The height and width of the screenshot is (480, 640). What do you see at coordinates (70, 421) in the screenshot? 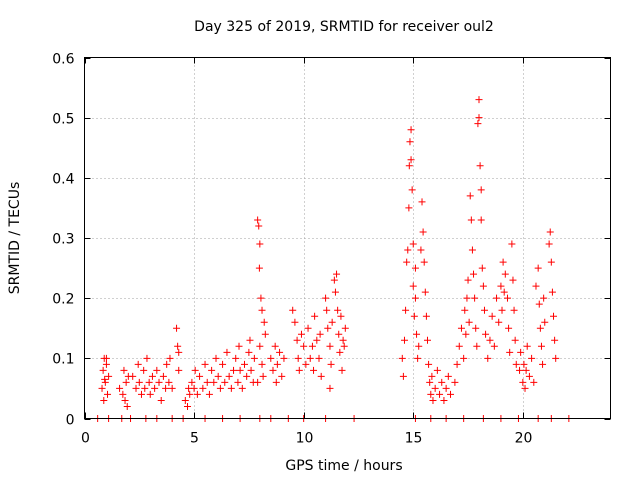
I see `y-tick-label: 0` at bounding box center [70, 421].